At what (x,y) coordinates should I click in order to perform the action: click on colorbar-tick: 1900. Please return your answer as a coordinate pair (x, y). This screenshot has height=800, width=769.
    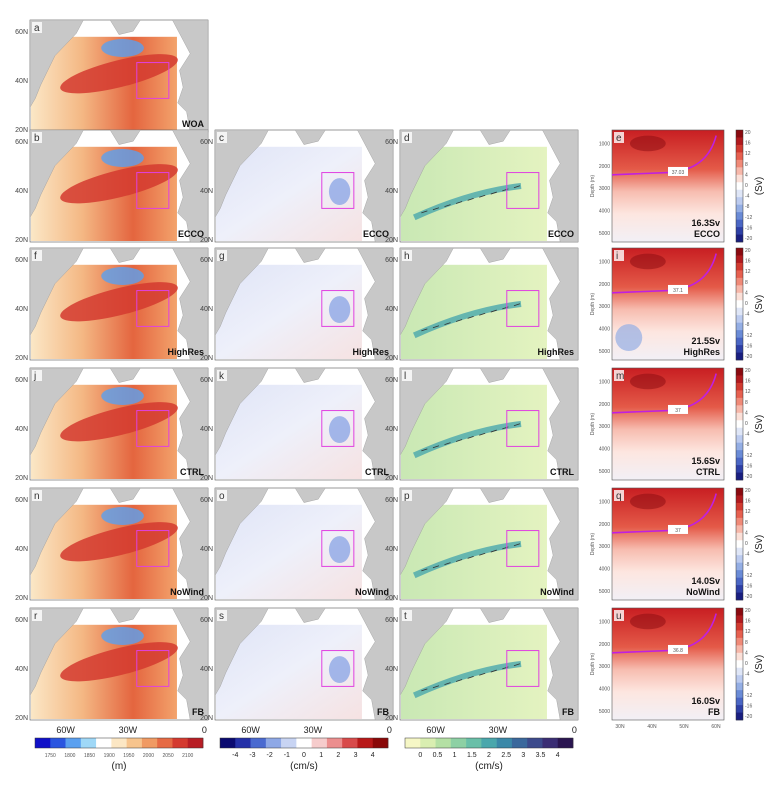
    Looking at the image, I should click on (109, 756).